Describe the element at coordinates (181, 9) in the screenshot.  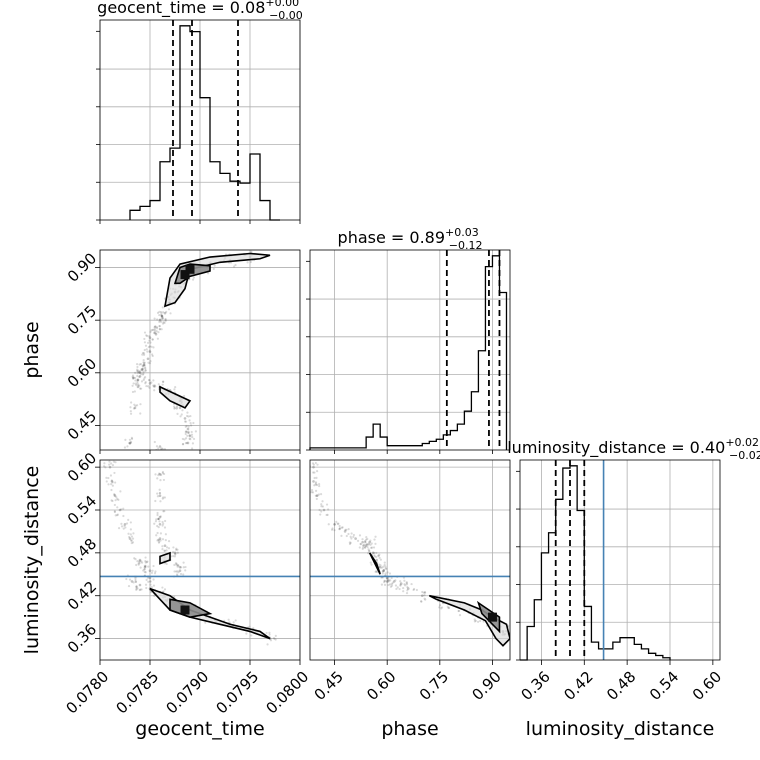
I see `title-text: geocent_time = 0.08` at that location.